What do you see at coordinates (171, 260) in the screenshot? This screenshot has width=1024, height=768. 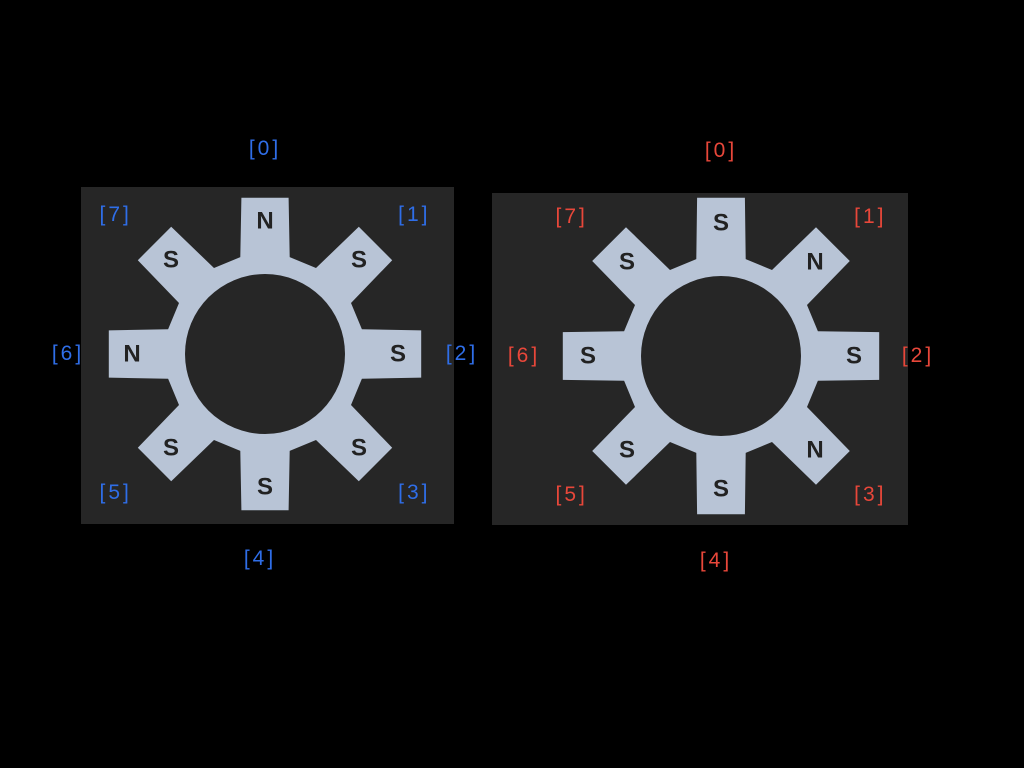 I see `magnet-left-pole-7: S` at bounding box center [171, 260].